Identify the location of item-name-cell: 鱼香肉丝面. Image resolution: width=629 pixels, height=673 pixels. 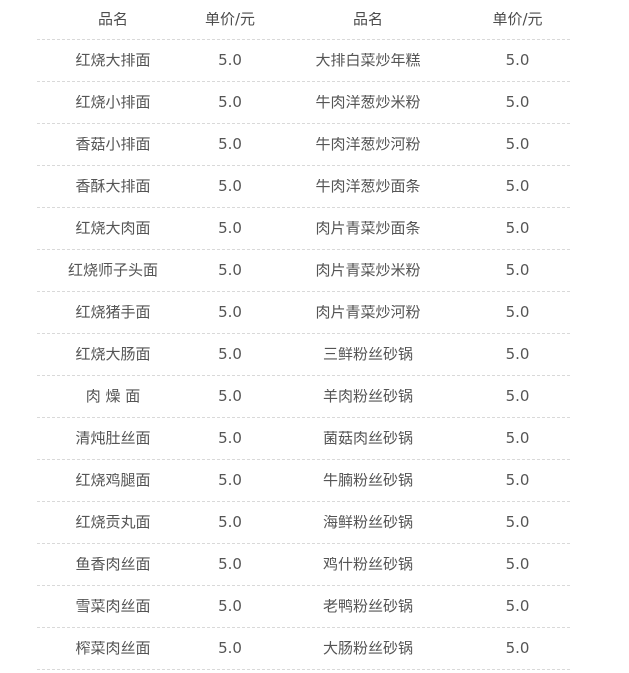
(113, 564).